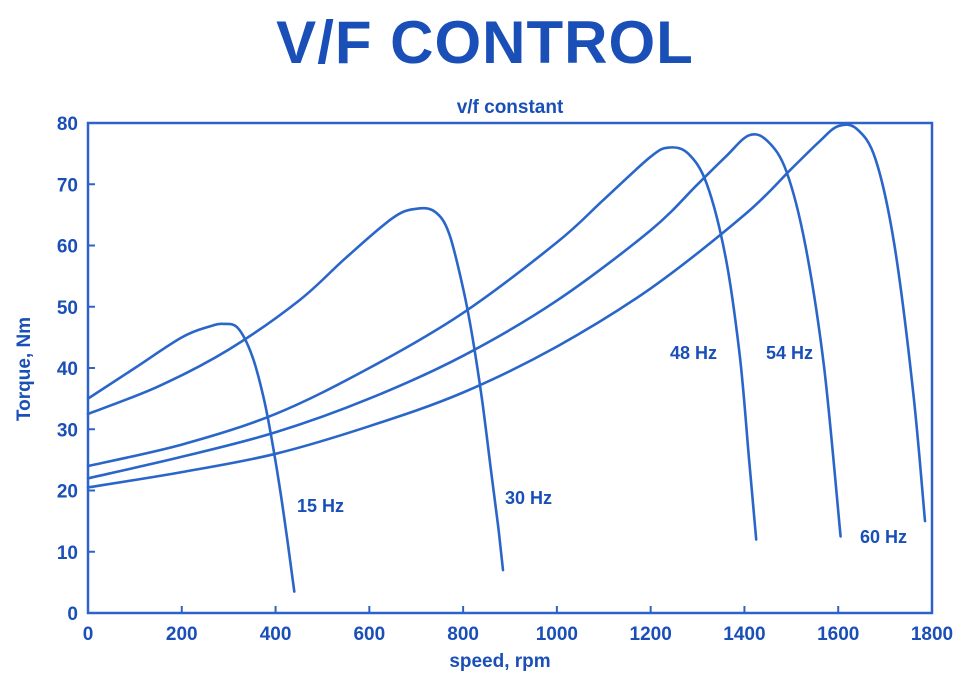 This screenshot has width=970, height=693. I want to click on y-tick-label: 50, so click(67, 308).